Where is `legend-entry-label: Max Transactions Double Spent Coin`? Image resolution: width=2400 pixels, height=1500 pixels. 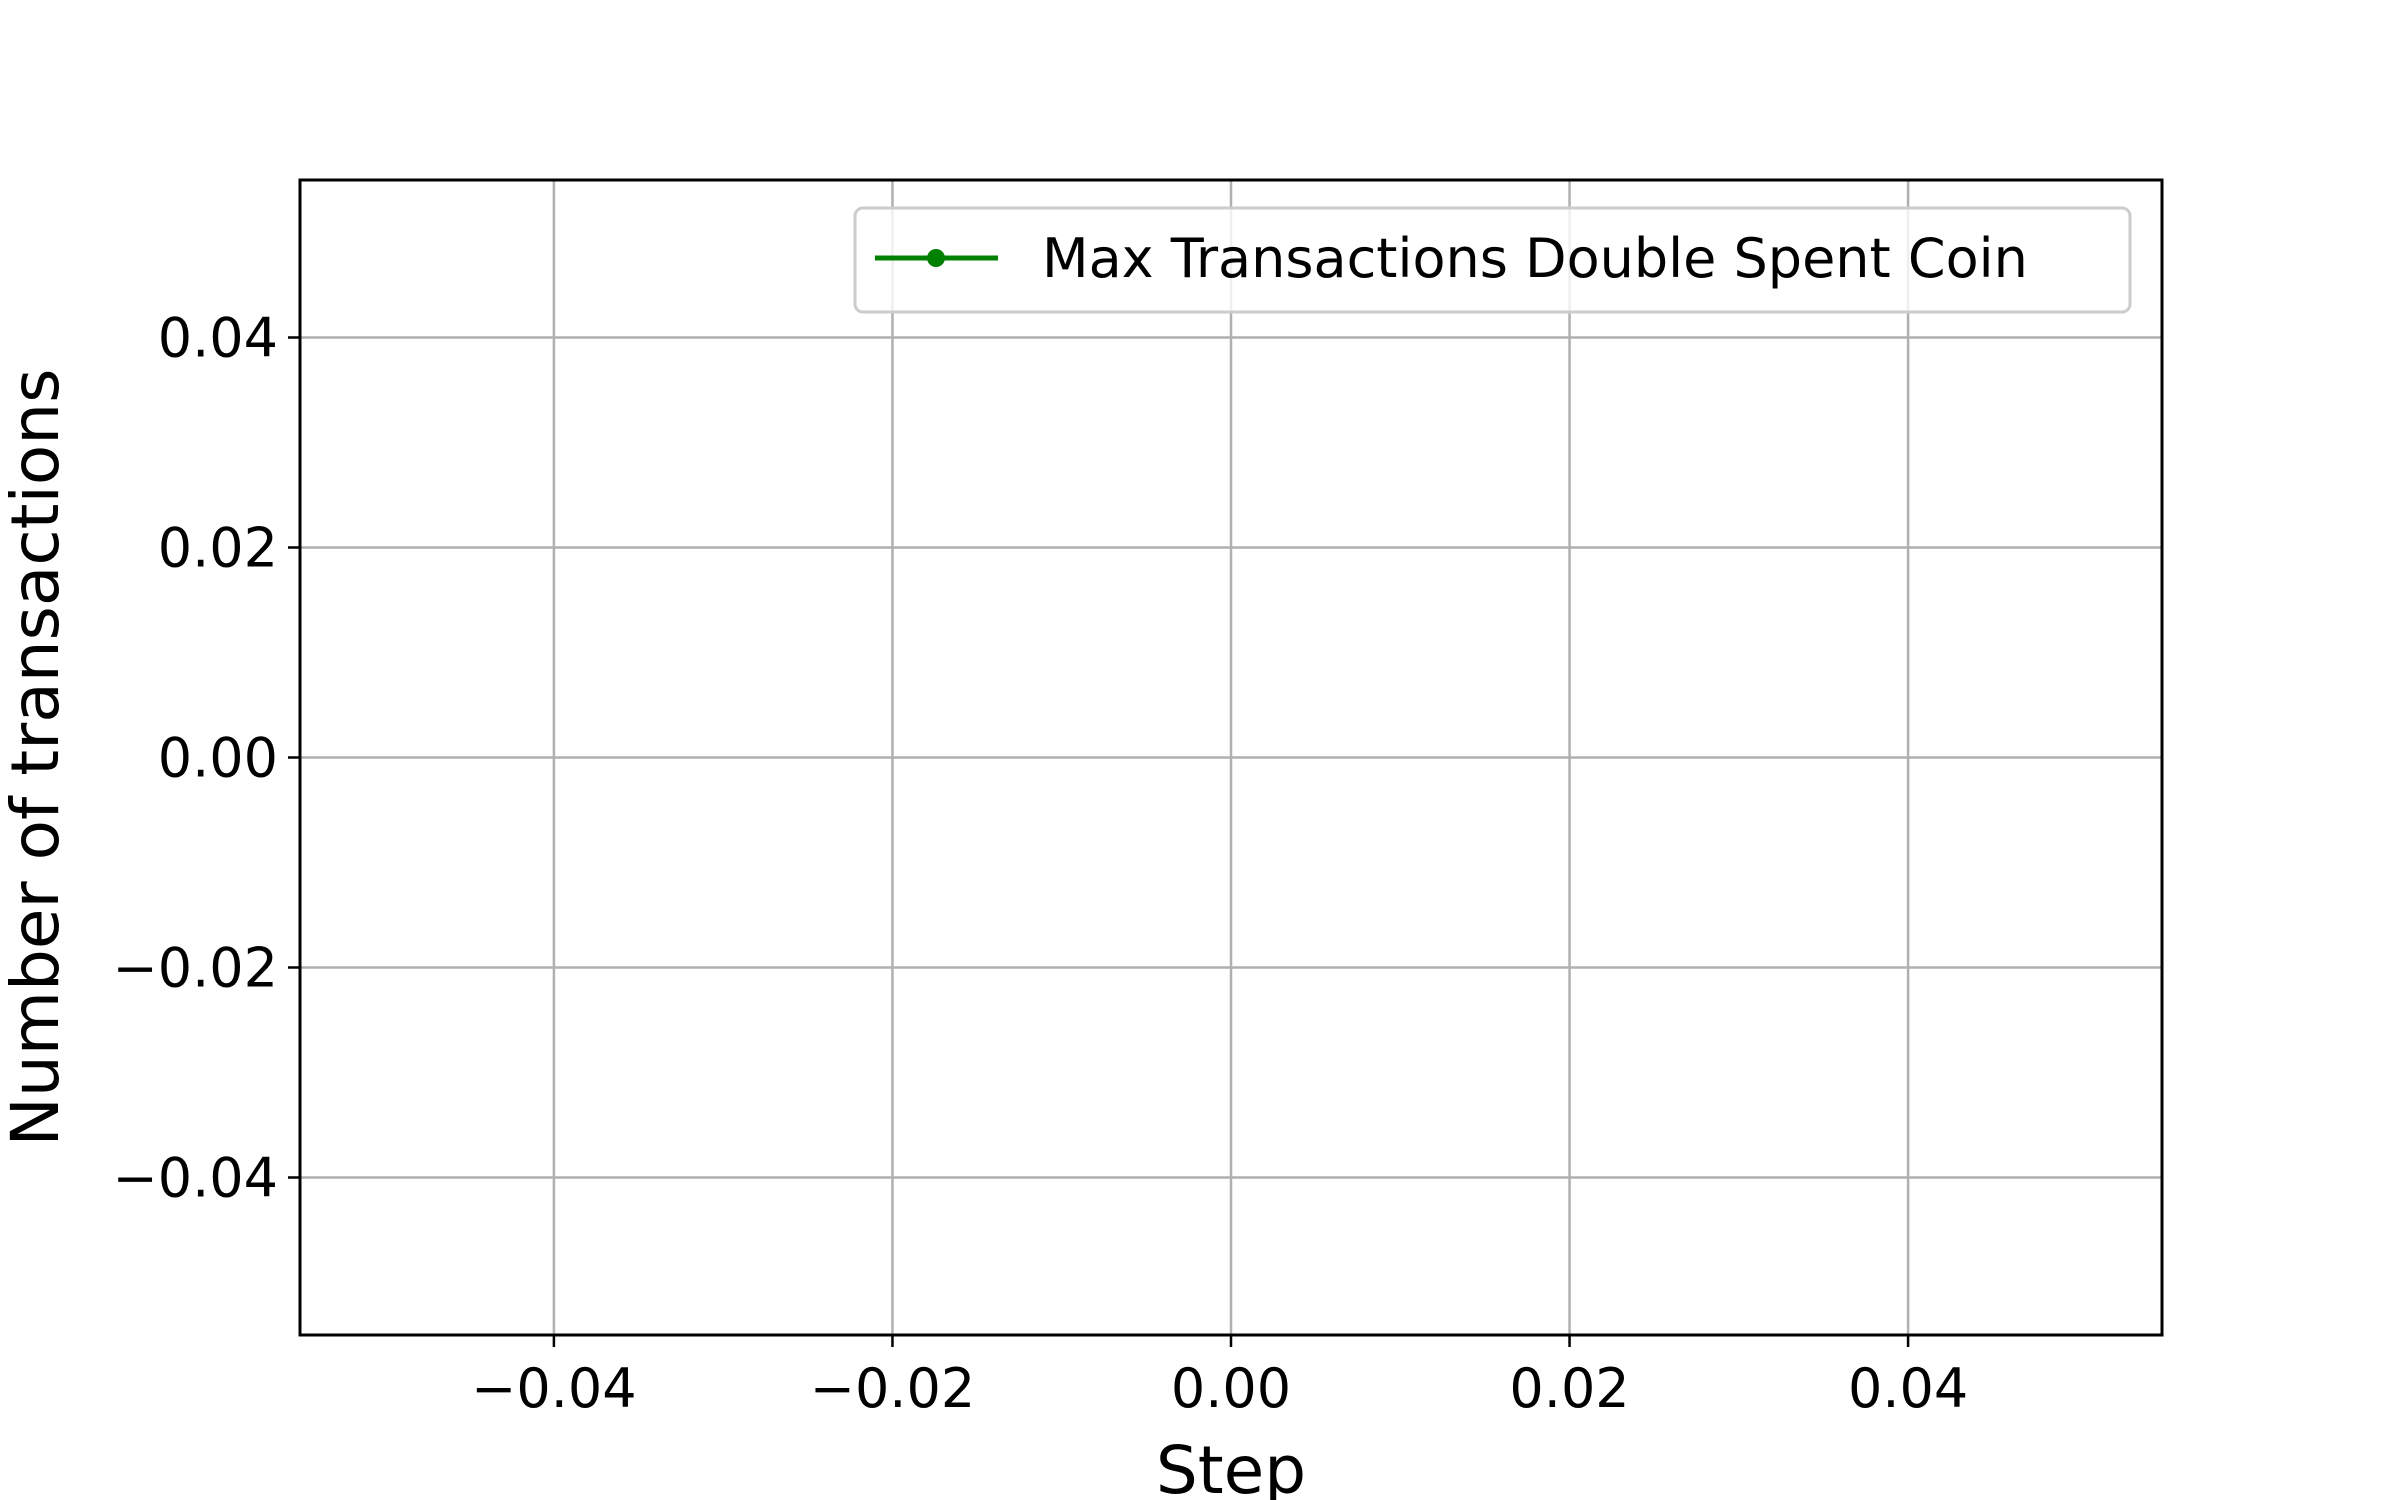 legend-entry-label: Max Transactions Double Spent Coin is located at coordinates (1535, 258).